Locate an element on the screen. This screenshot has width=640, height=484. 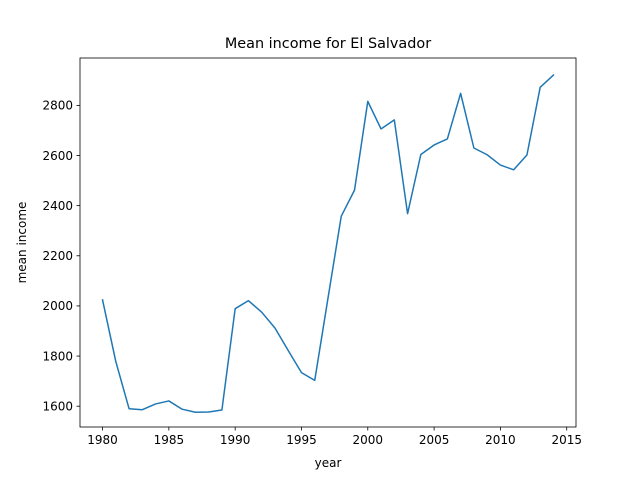
chart-title: Mean income for El Salvador is located at coordinates (328, 44).